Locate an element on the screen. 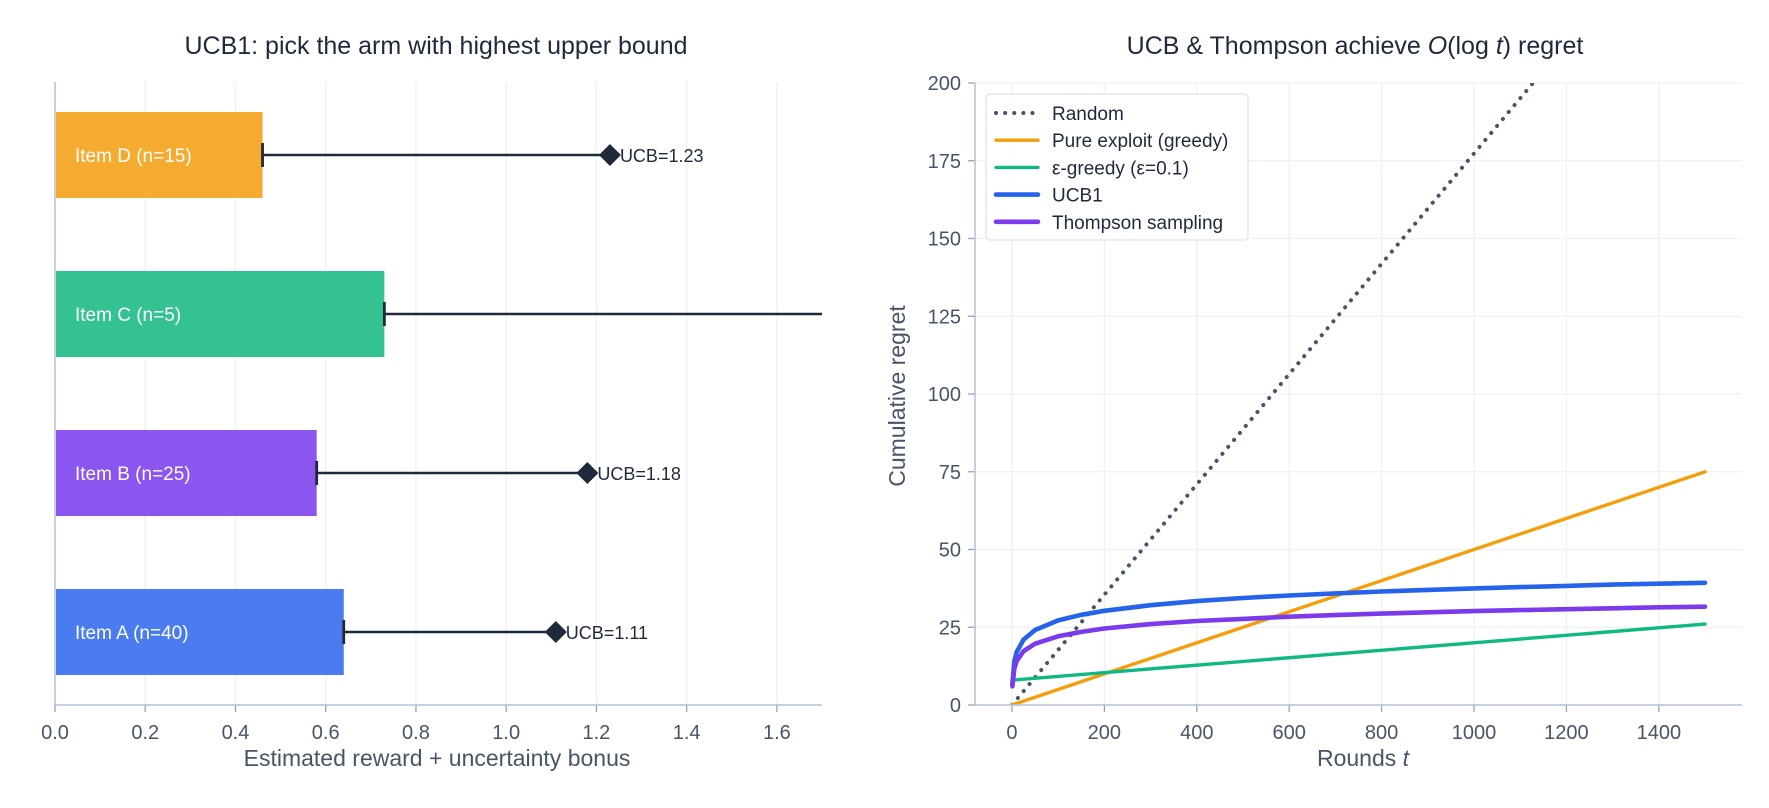 The image size is (1769, 808). right-x-tick-label: 800 is located at coordinates (1381, 733).